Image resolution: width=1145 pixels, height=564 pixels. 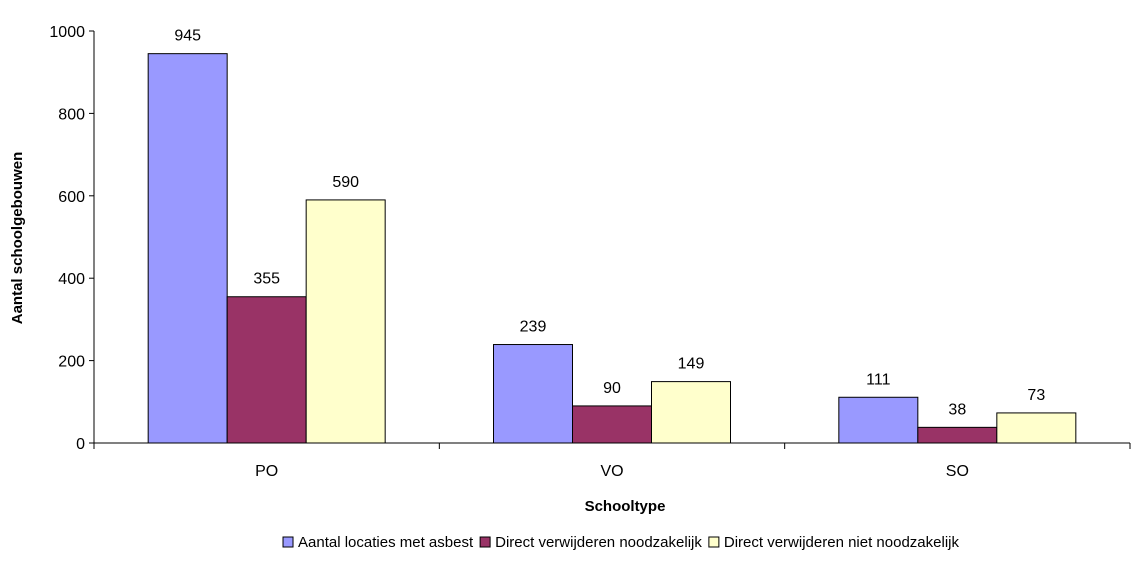 What do you see at coordinates (345, 182) in the screenshot?
I see `data-label: 590` at bounding box center [345, 182].